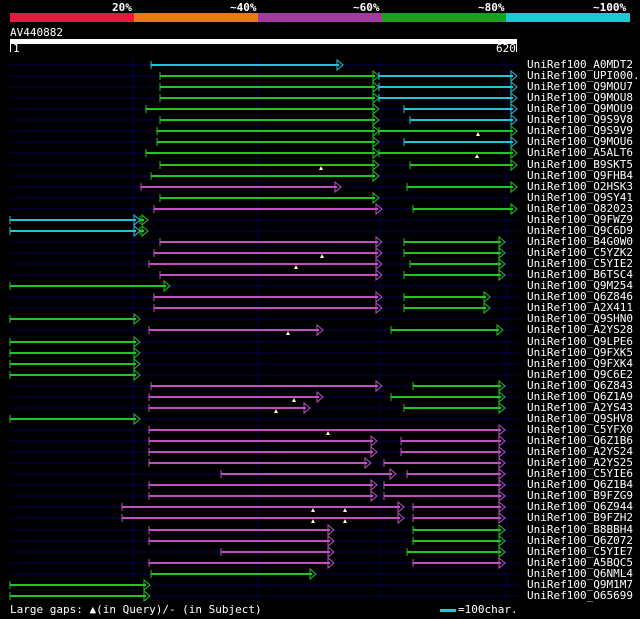 The width and height of the screenshot is (640, 619). Describe the element at coordinates (580, 130) in the screenshot. I see `hit-label: UniRef100_Q9S9V9` at that location.